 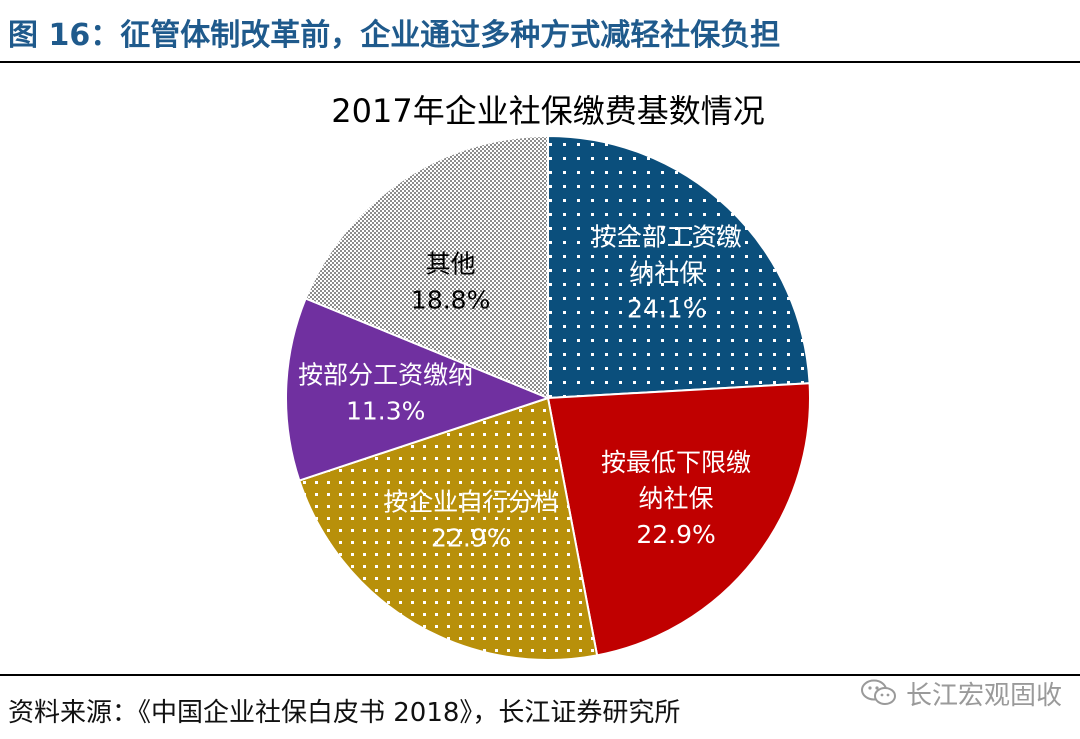 What do you see at coordinates (666, 308) in the screenshot?
I see `slice-percent-label: 24.1%` at bounding box center [666, 308].